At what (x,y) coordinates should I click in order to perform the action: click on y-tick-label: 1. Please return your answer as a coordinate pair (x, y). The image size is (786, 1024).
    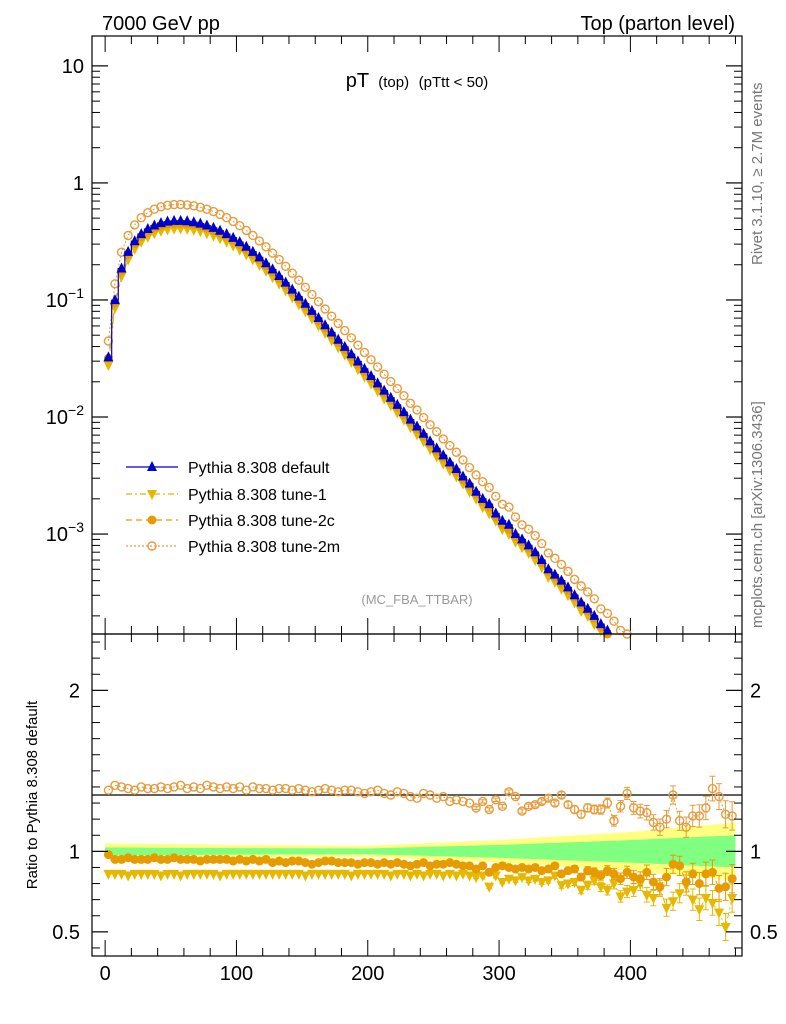
    Looking at the image, I should click on (78, 184).